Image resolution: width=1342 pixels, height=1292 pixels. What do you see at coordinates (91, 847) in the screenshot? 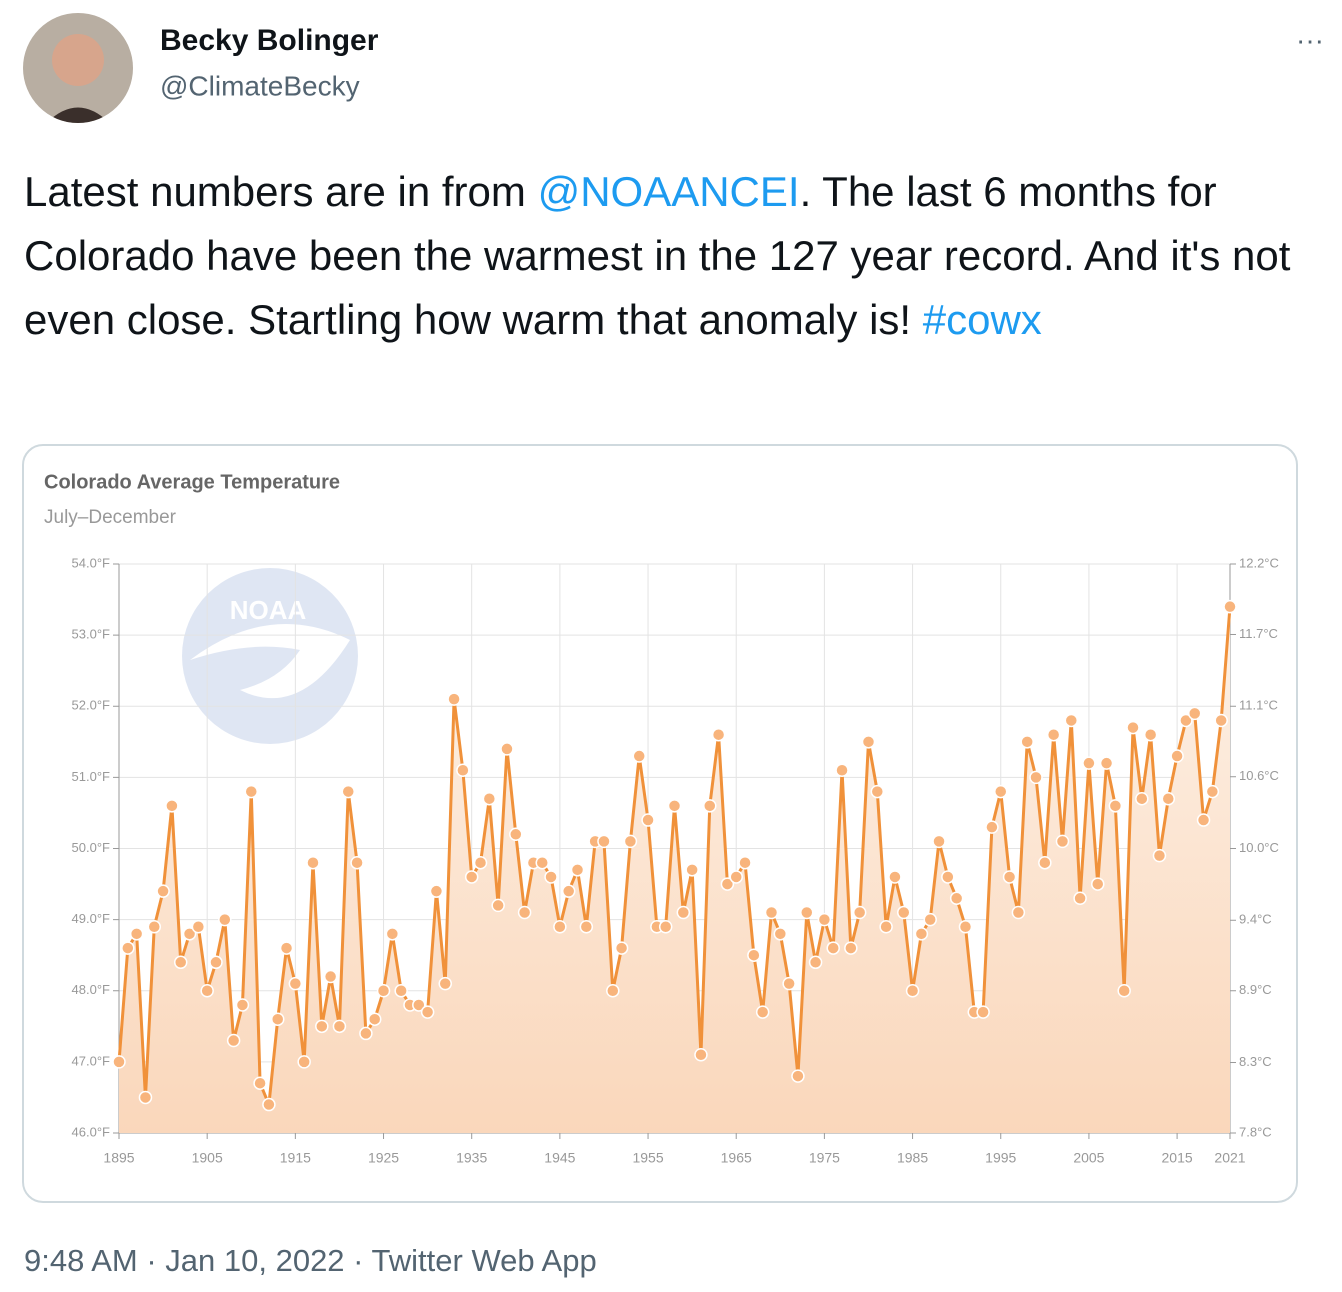
I see `y-tick-label: 50.0°F` at bounding box center [91, 847].